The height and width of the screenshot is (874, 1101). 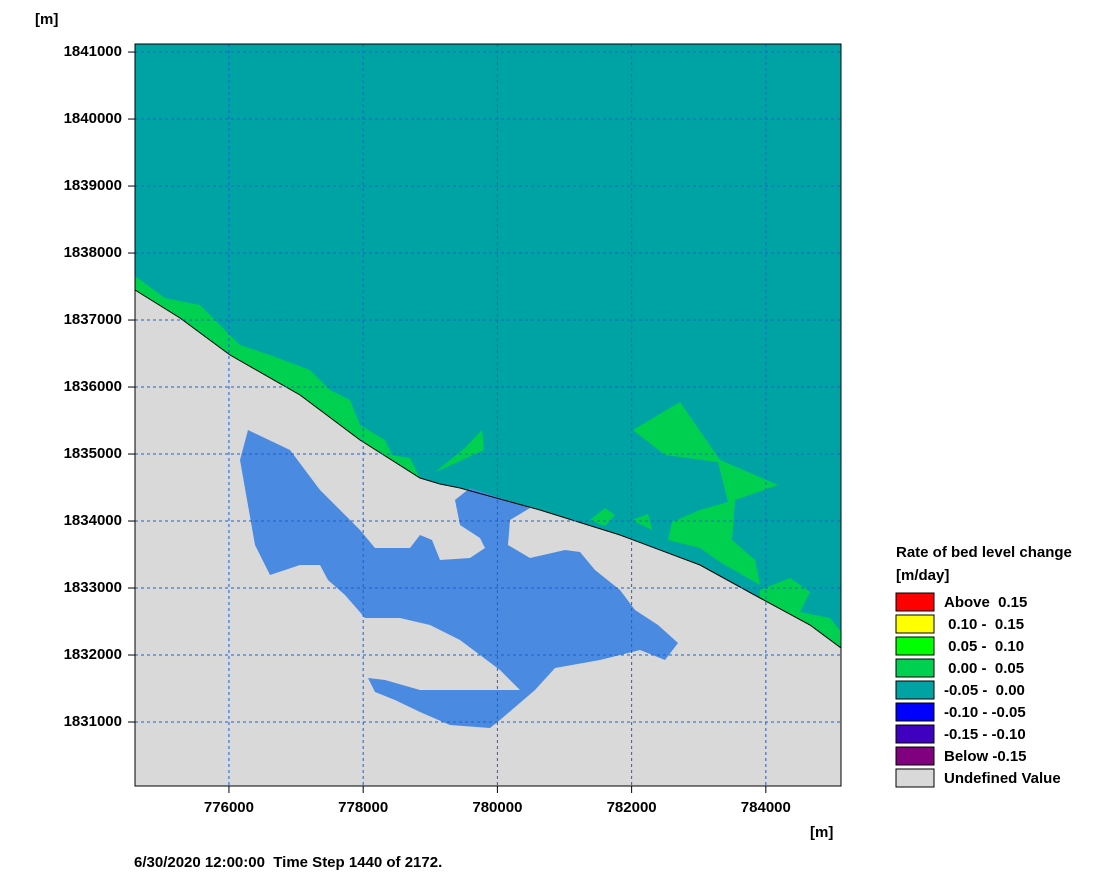 I want to click on y-tick-label: 1841000, so click(x=93, y=51).